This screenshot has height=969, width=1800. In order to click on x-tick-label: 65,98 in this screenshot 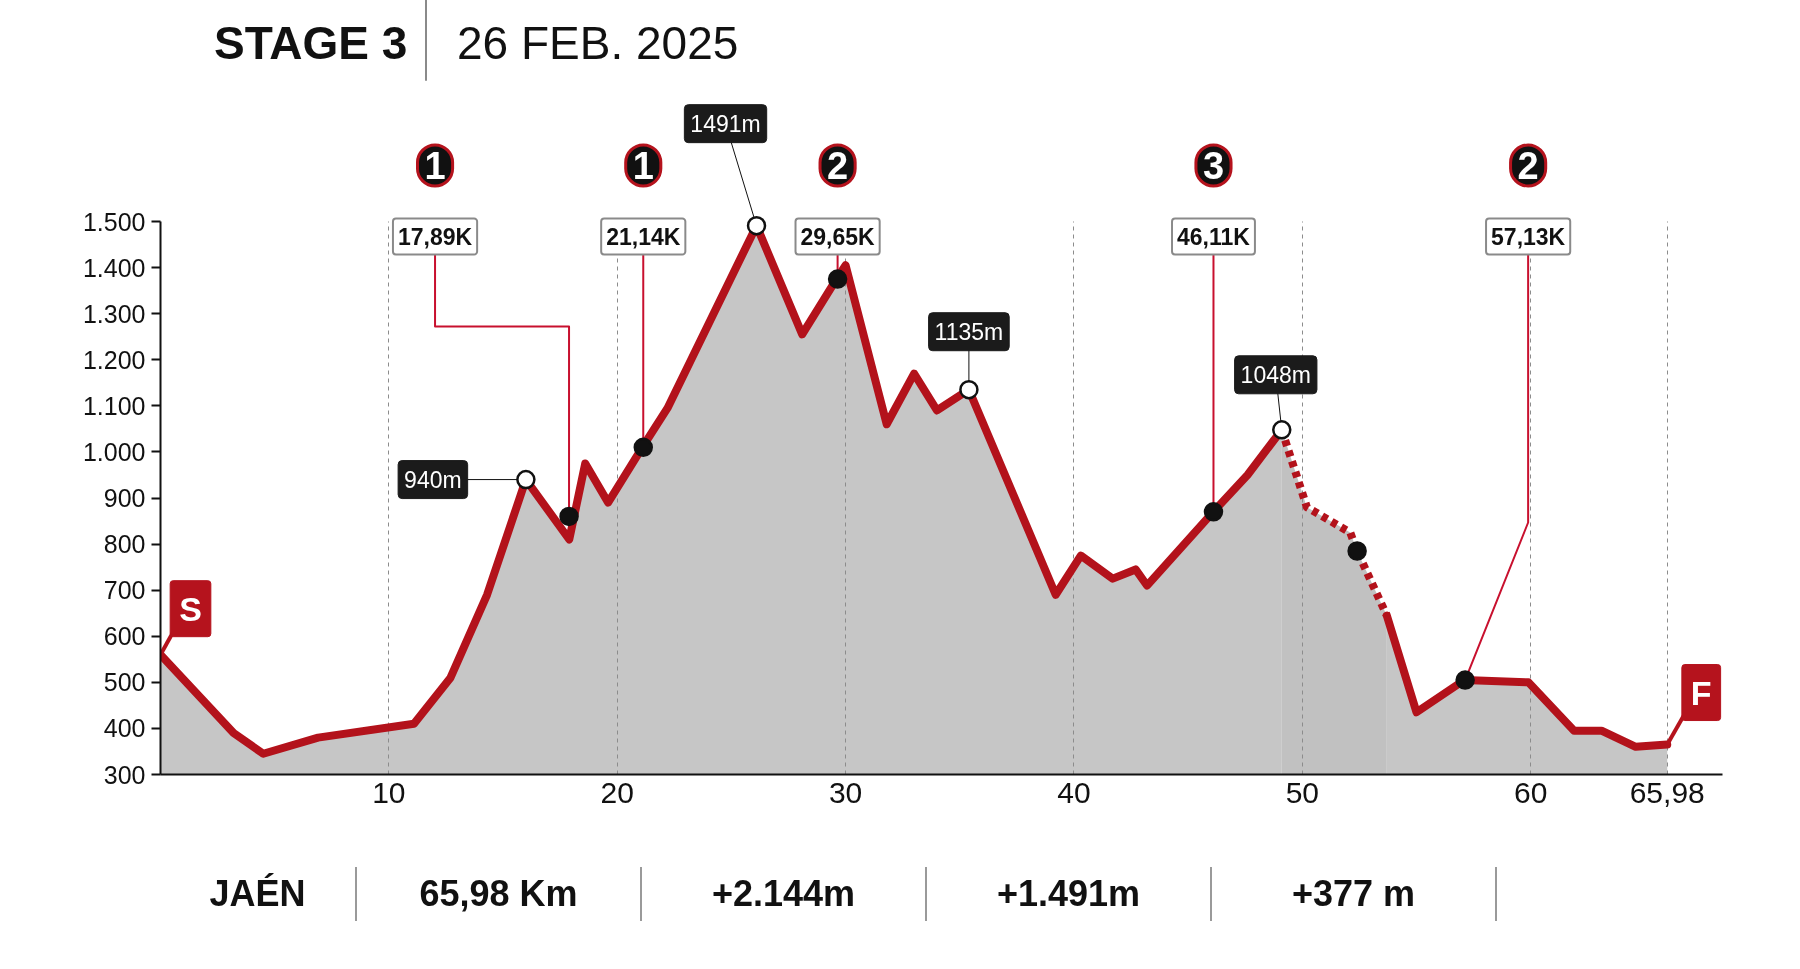, I will do `click(1667, 792)`.